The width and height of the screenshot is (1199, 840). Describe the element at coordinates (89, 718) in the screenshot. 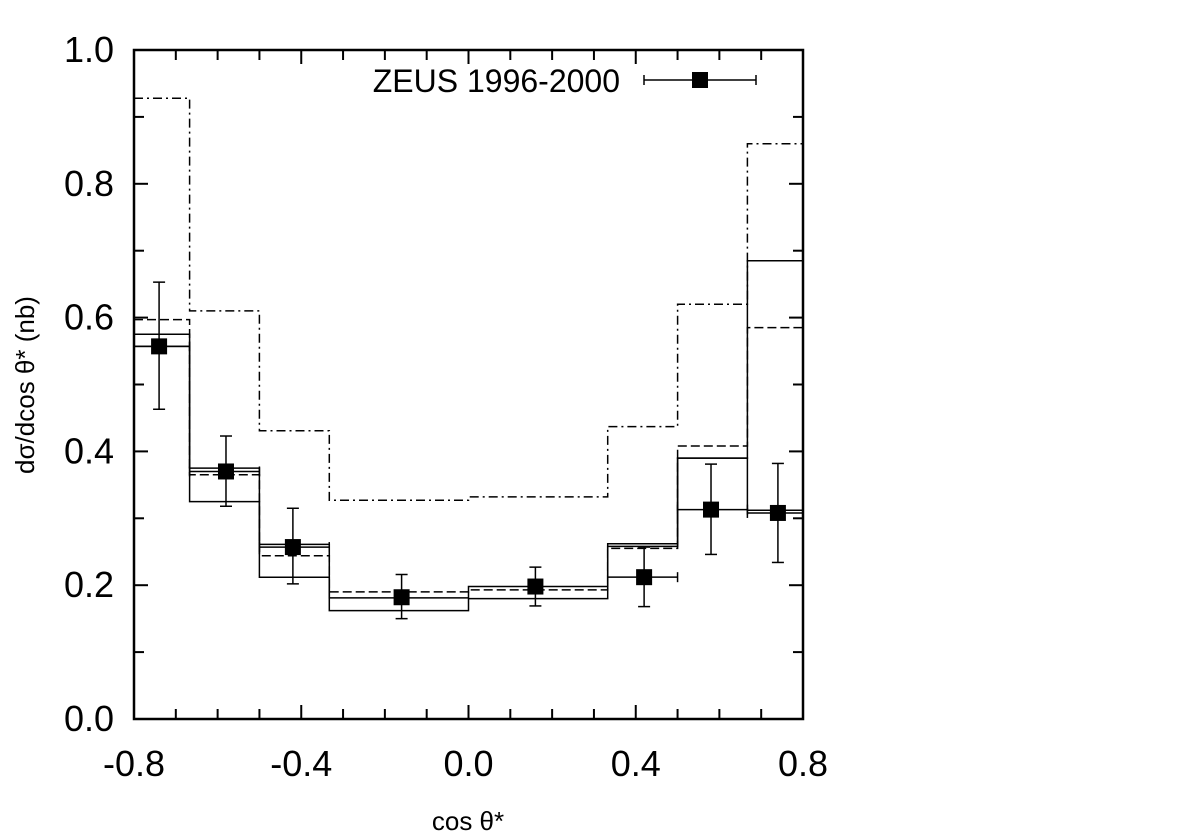

I see `y-tick-label: 0.0` at that location.